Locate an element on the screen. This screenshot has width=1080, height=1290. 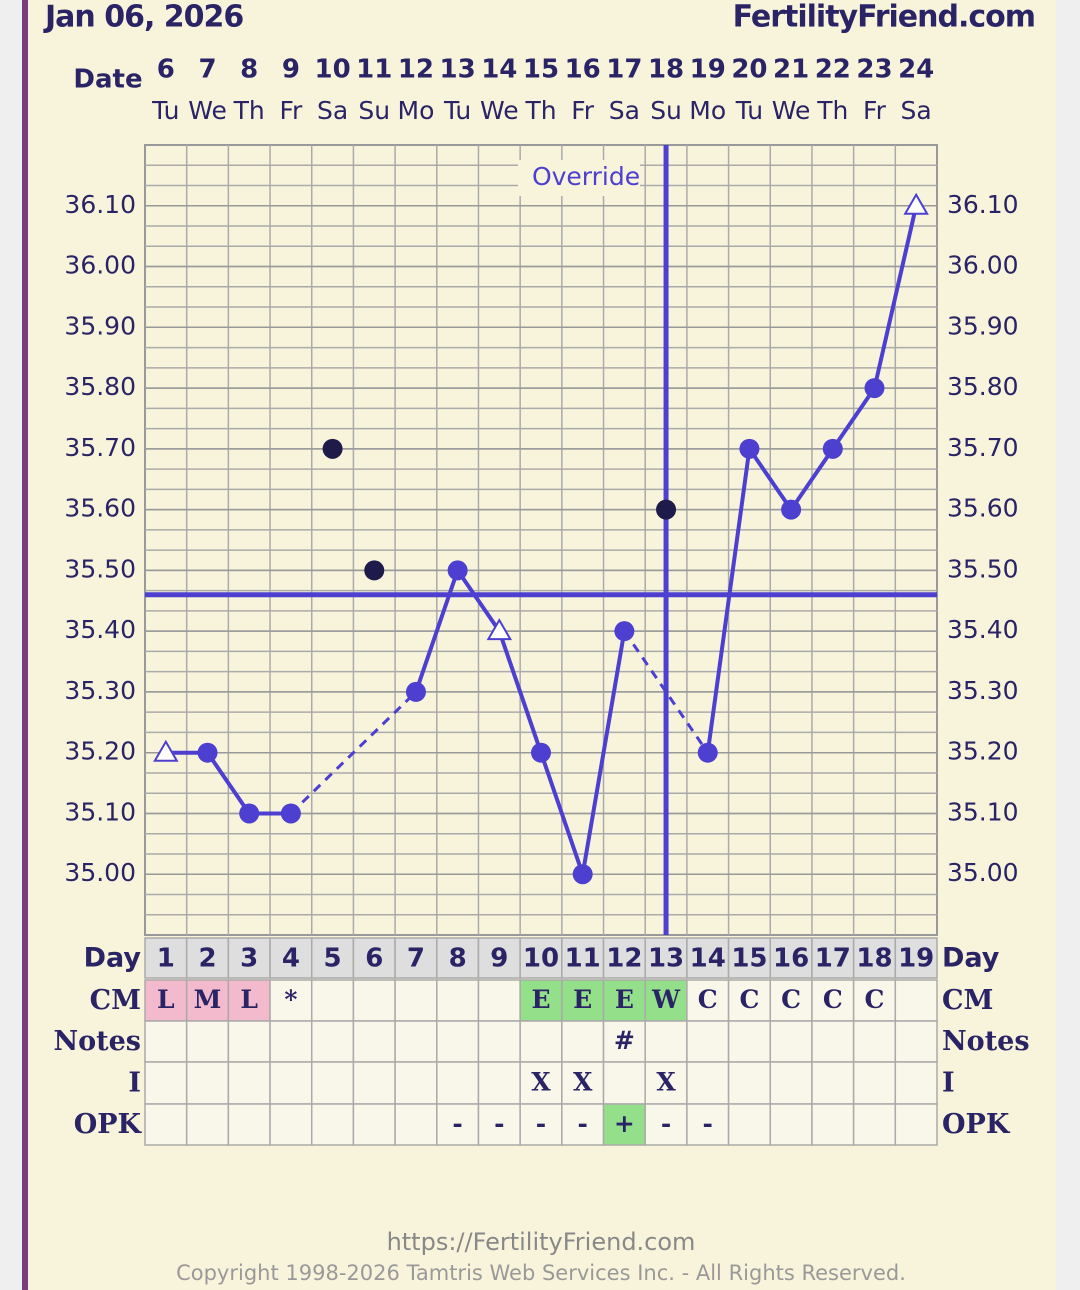
table-cell-text: # is located at coordinates (624, 1040).